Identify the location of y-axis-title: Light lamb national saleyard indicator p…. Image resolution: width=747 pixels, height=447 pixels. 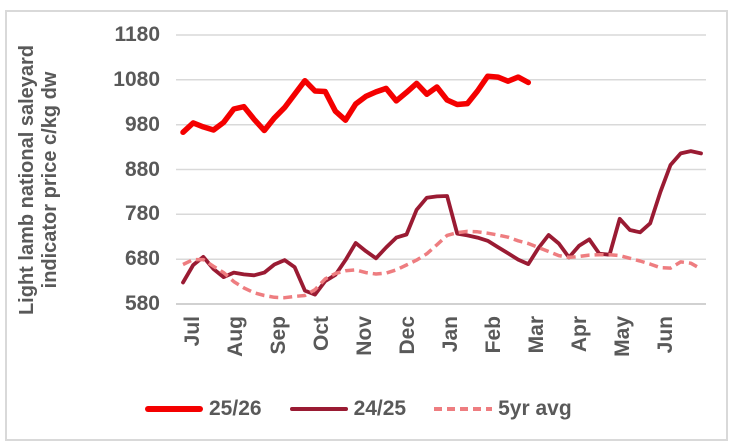
(40, 180).